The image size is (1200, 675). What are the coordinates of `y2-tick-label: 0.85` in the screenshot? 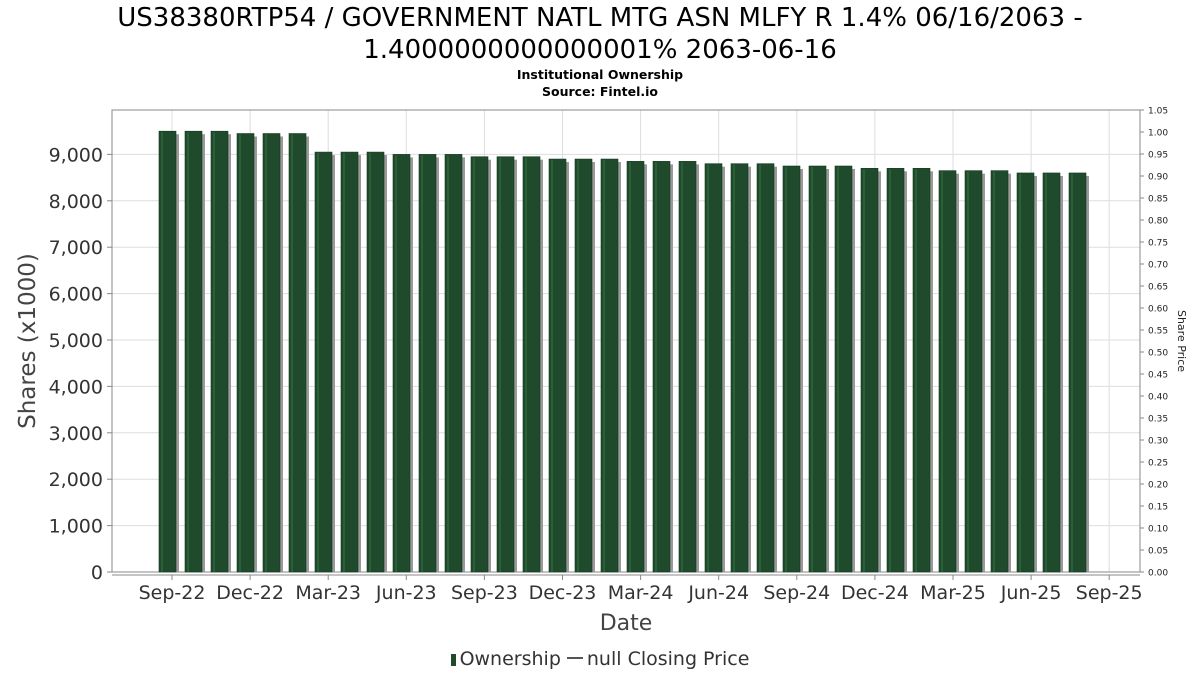 It's located at (1158, 200).